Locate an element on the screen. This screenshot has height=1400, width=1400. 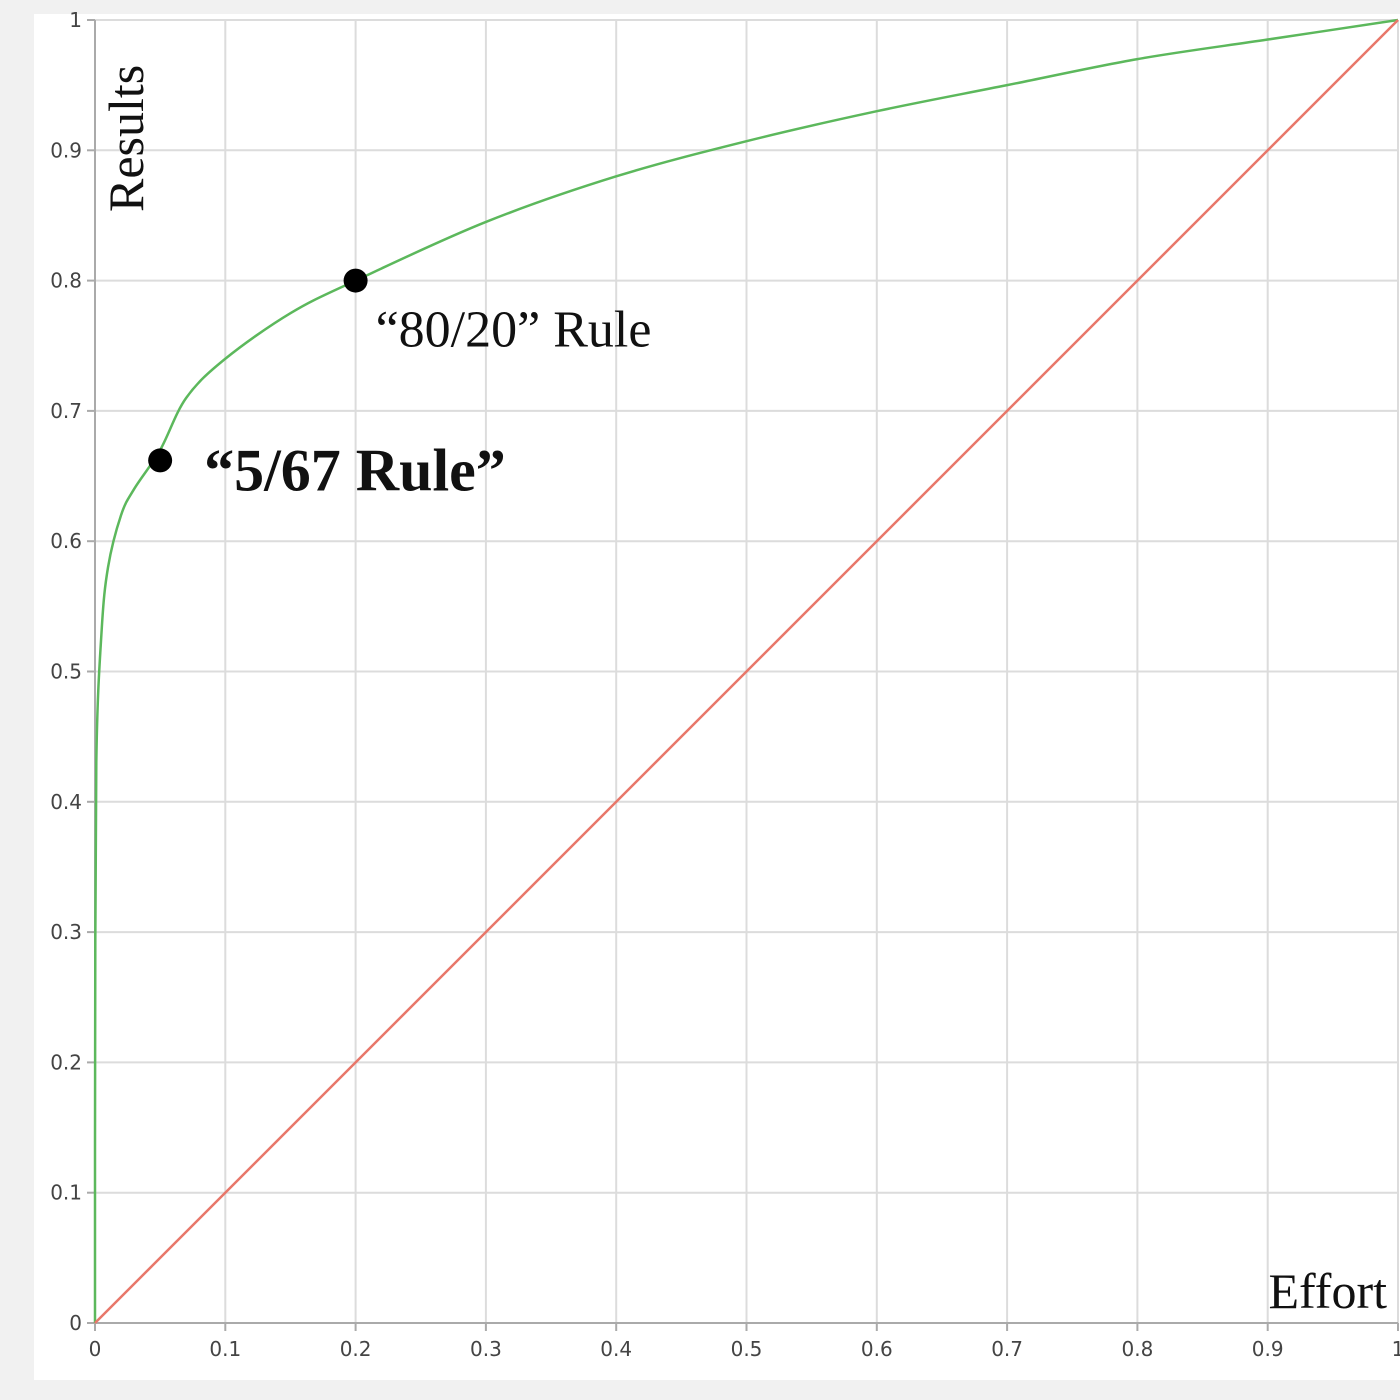
y-tick-label: 0 is located at coordinates (75, 1323).